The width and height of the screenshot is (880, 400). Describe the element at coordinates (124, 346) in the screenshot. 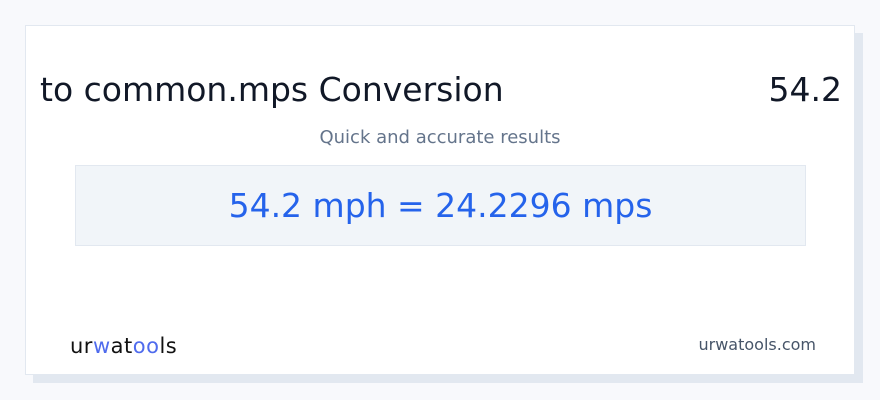

I see `urwatools-logo: urwatools` at that location.